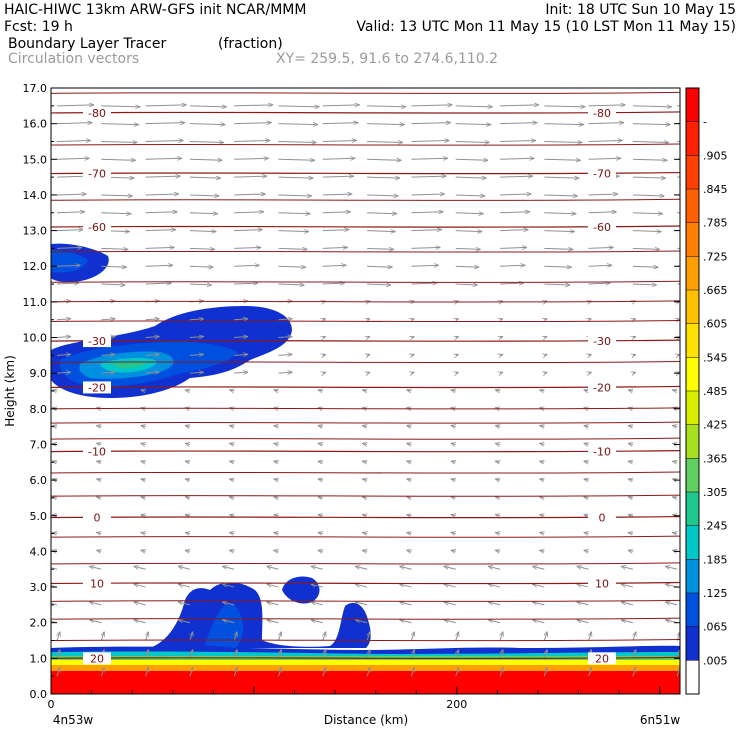 This screenshot has height=740, width=740. Describe the element at coordinates (715, 256) in the screenshot. I see `colorbar-label: .725` at that location.